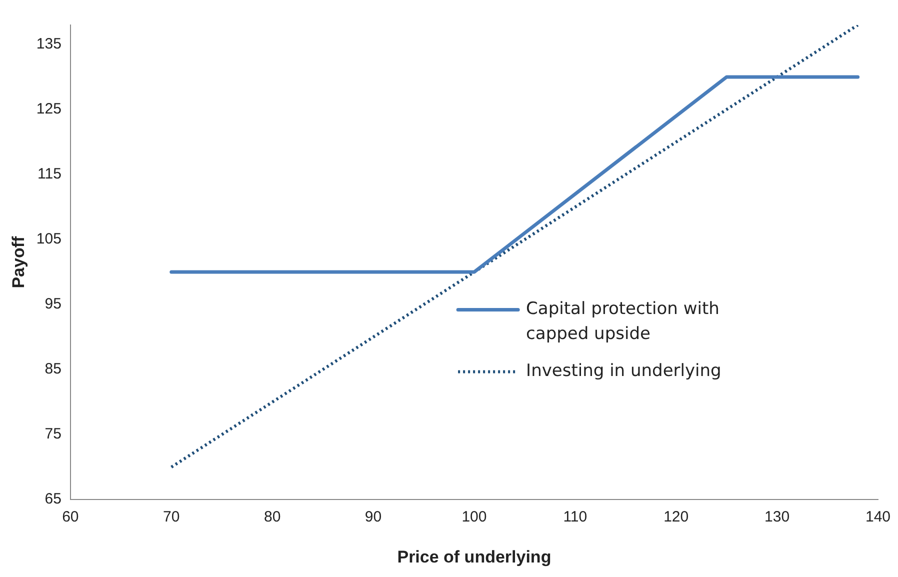  I want to click on y-tick-label: 85, so click(53, 369).